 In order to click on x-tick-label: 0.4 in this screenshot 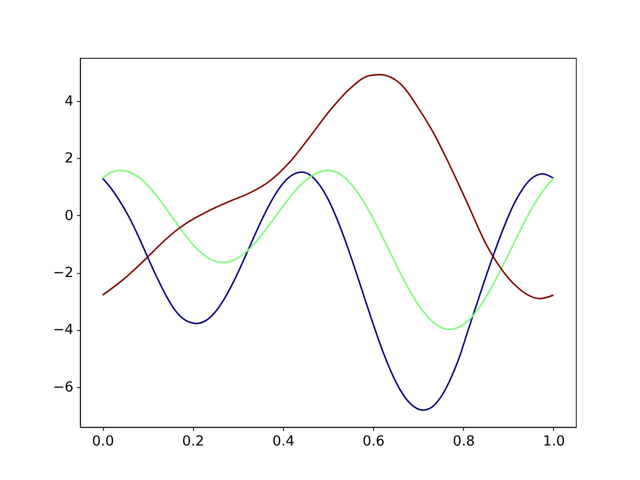, I will do `click(283, 442)`.